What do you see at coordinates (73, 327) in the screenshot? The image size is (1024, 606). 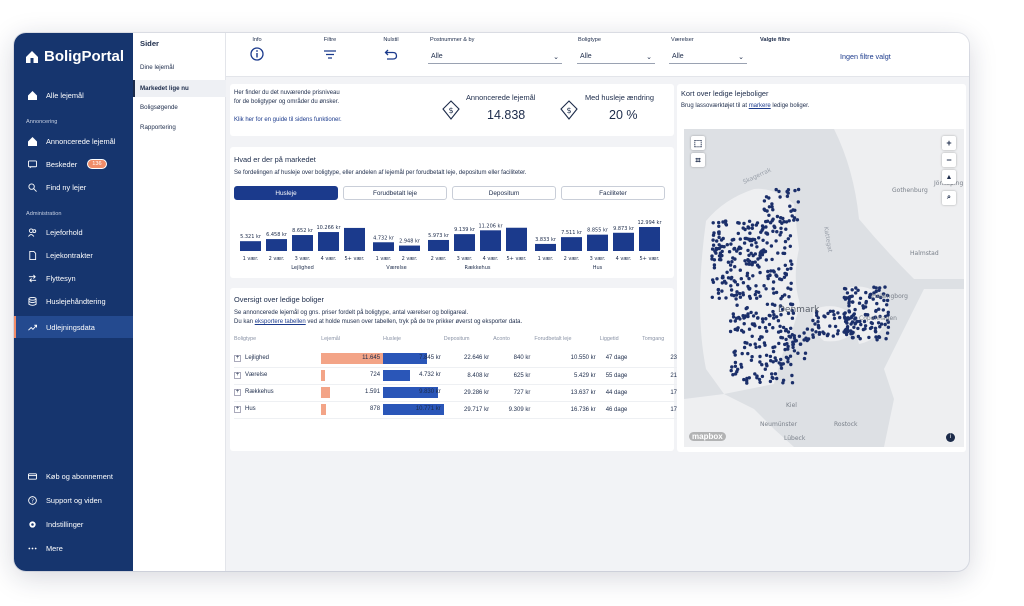 I see `sidebar-item-rental-data: Udlejningsdata` at bounding box center [73, 327].